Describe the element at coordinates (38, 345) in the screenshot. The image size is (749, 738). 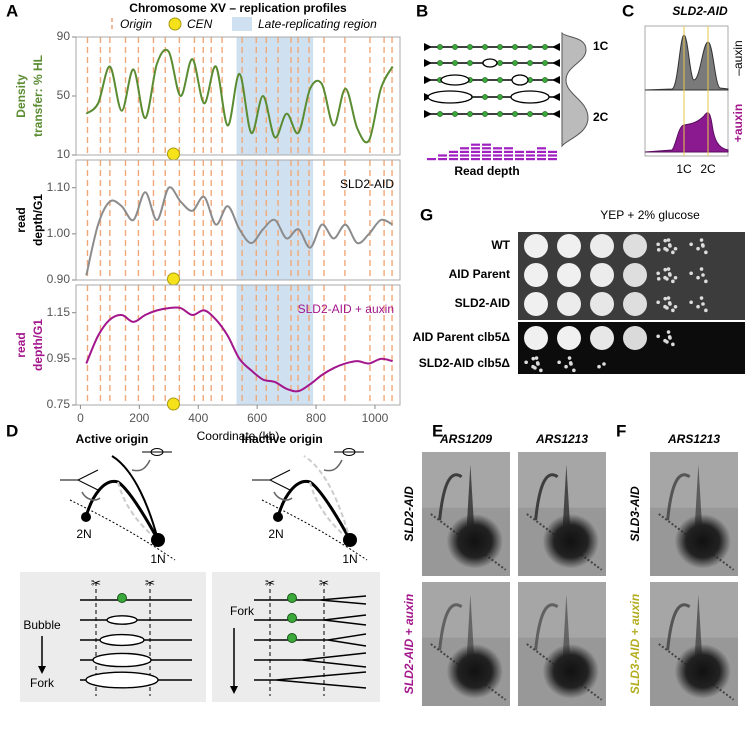
I see `y-axis-label: depth/G1` at that location.